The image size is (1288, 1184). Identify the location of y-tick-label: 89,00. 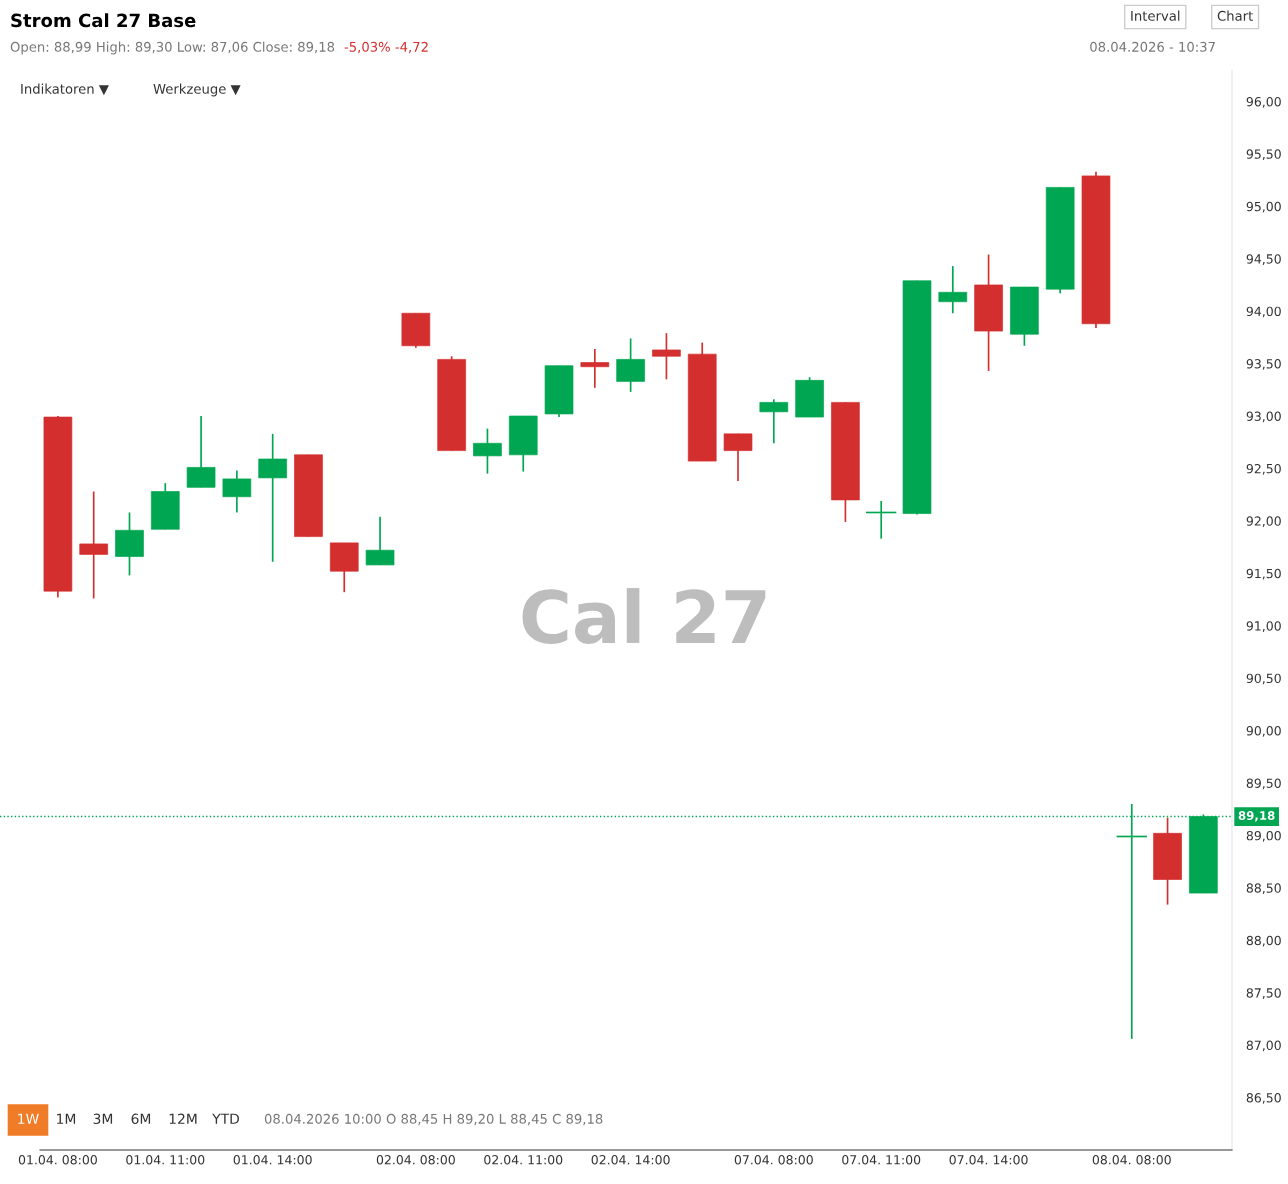
(1263, 836).